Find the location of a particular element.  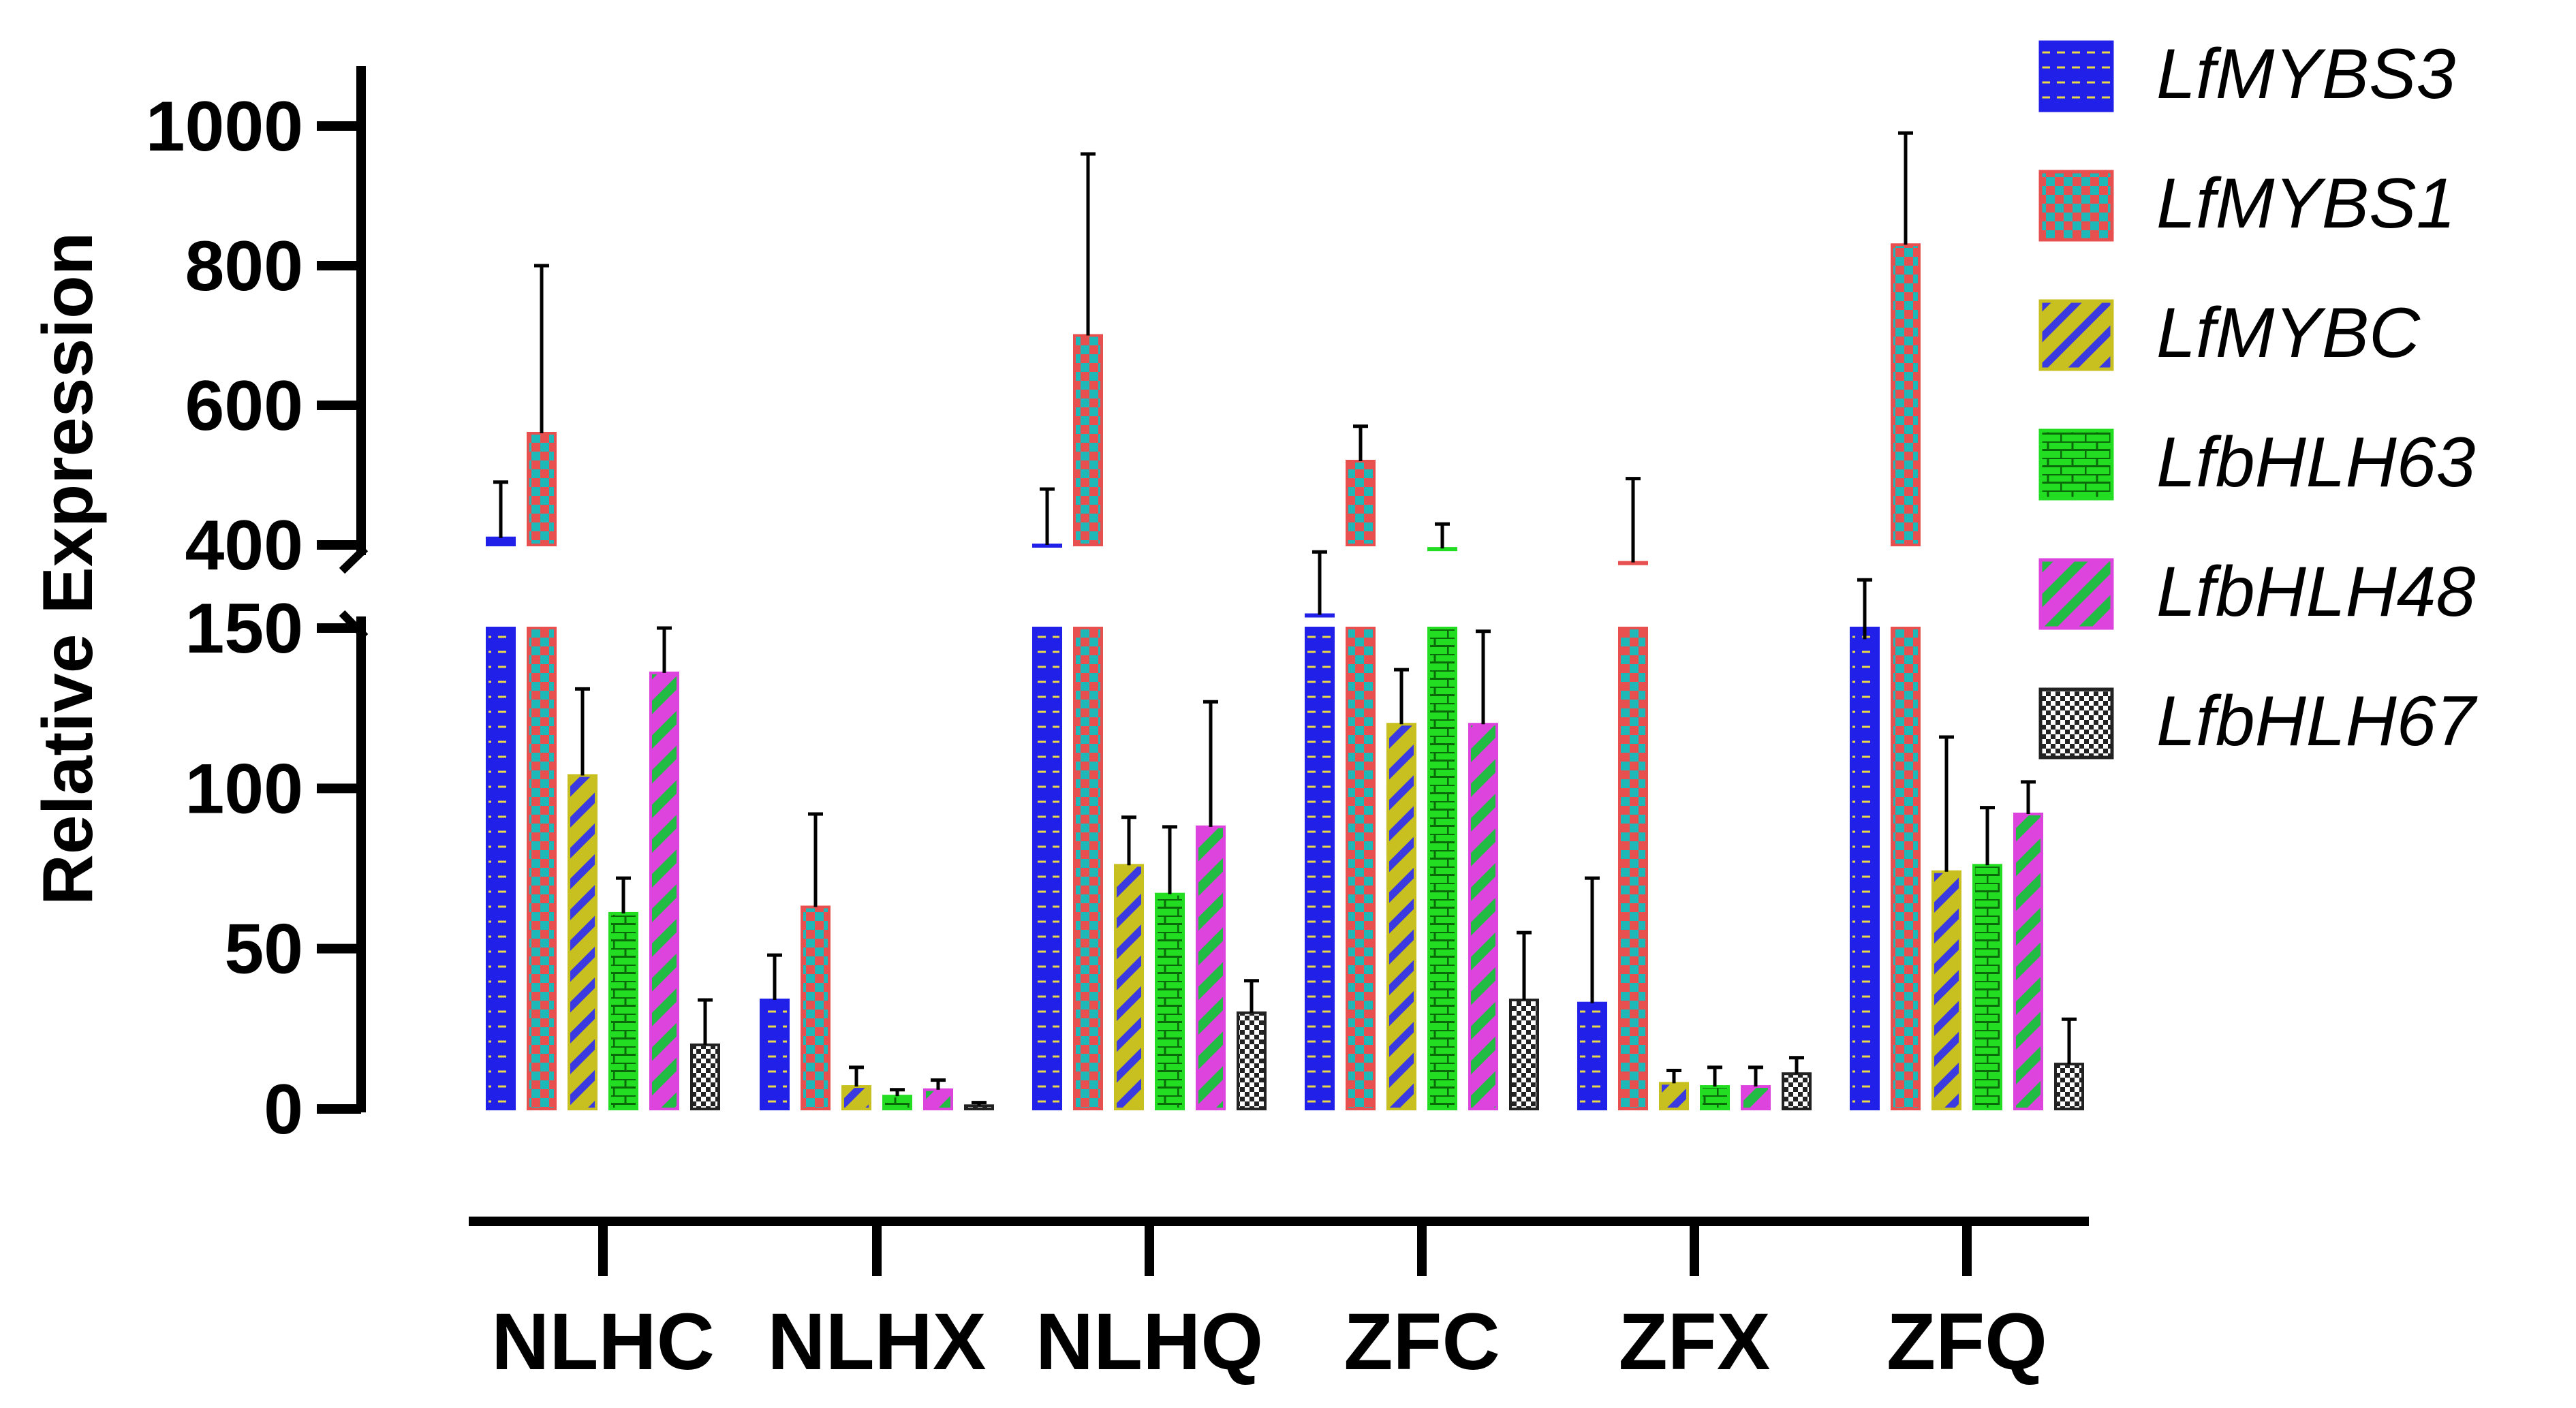

legend-label: LfMYBS1 is located at coordinates (2305, 203).